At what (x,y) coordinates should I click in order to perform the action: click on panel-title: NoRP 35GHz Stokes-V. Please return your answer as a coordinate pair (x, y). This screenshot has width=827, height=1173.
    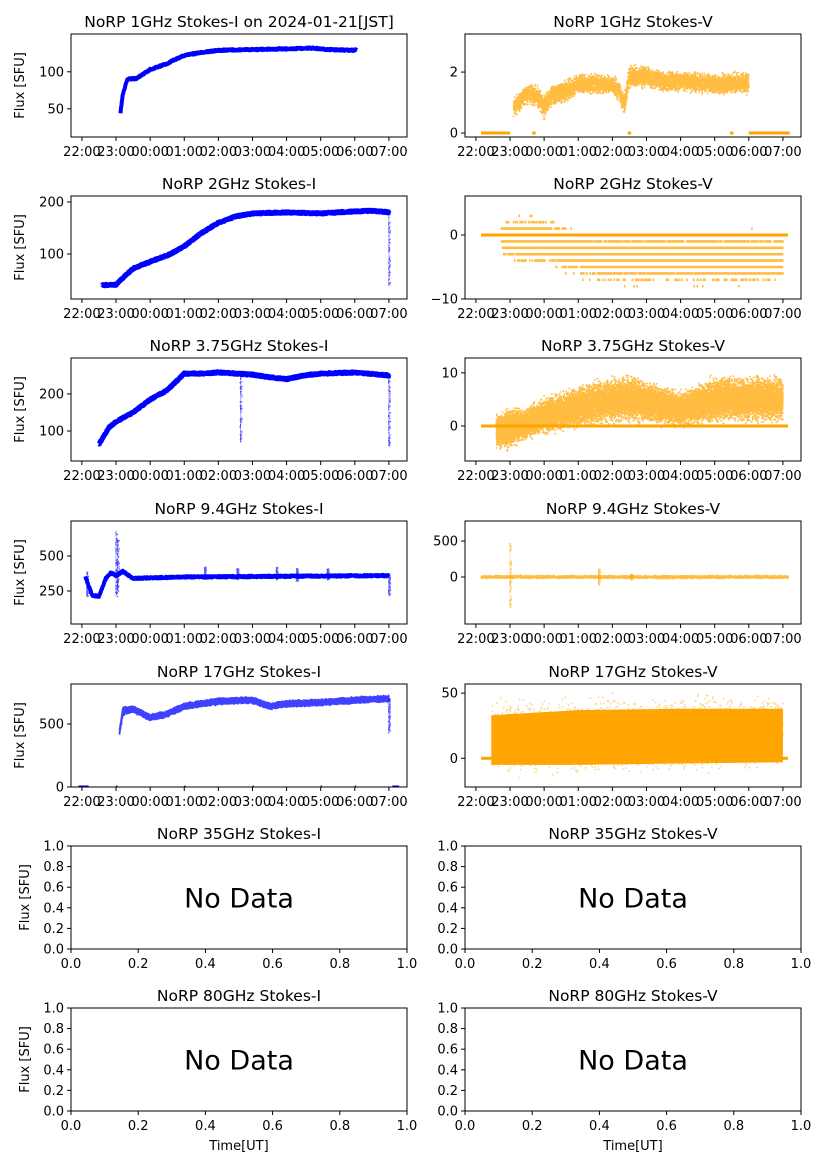
    Looking at the image, I should click on (633, 834).